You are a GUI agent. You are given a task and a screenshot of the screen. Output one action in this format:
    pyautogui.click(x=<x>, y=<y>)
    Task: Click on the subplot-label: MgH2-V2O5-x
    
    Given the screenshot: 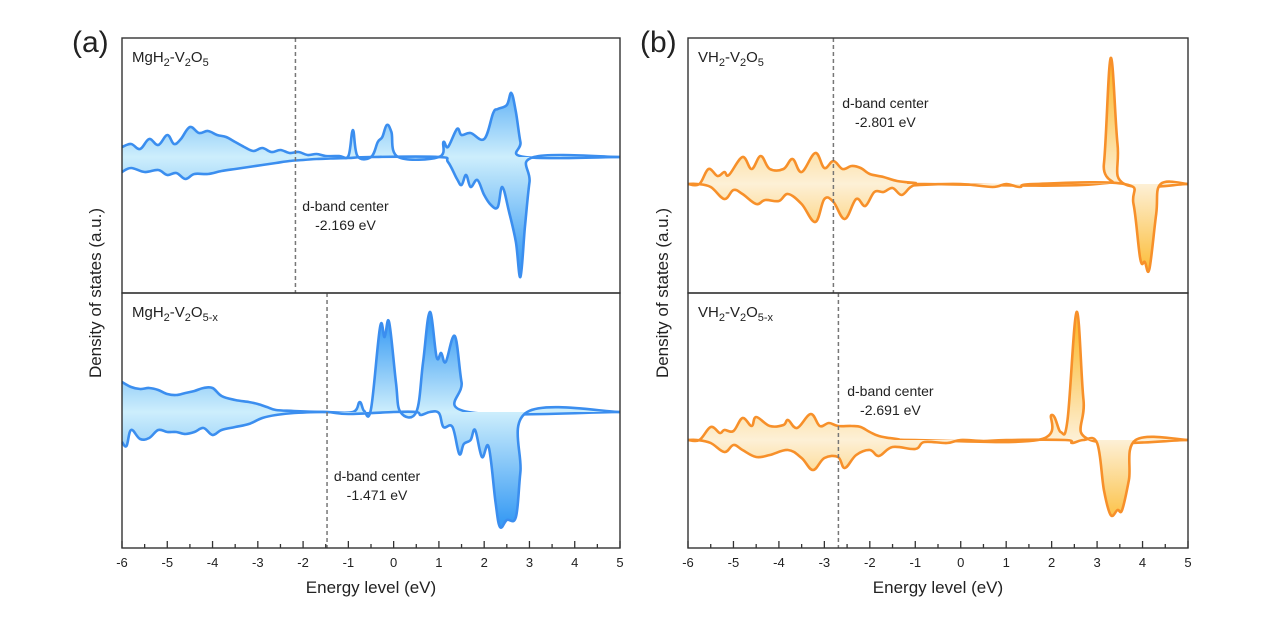 What is the action you would take?
    pyautogui.click(x=175, y=314)
    